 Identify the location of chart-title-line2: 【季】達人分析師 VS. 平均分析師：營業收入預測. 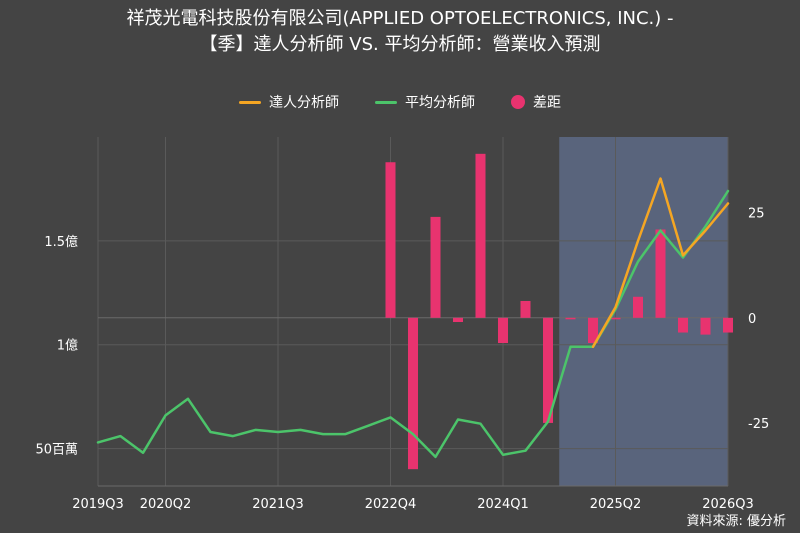
(400, 44).